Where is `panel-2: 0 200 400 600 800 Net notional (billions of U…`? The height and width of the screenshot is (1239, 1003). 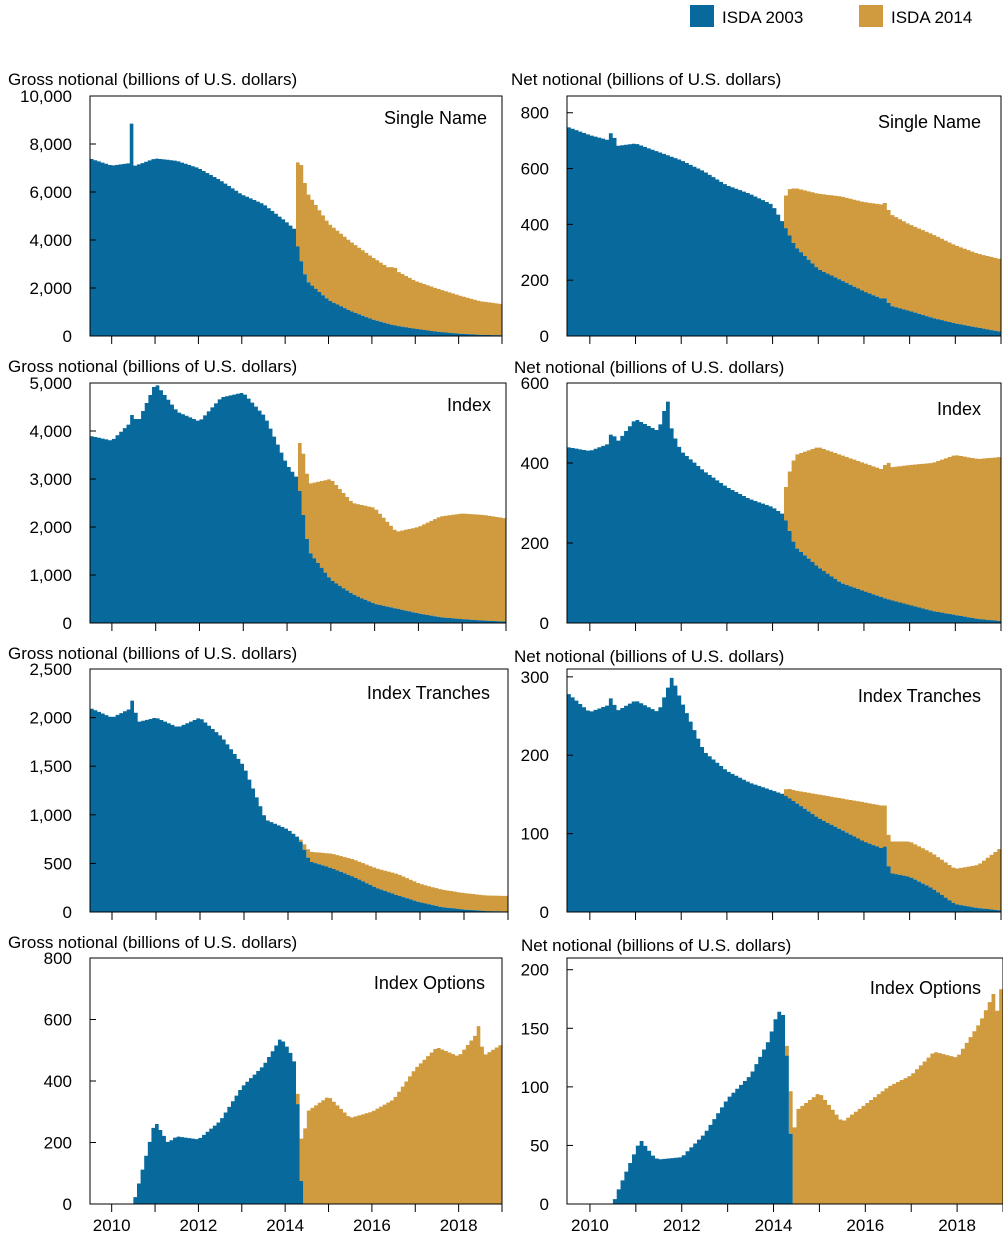 panel-2: 0 200 400 600 800 Net notional (billions of U… is located at coordinates (756, 208).